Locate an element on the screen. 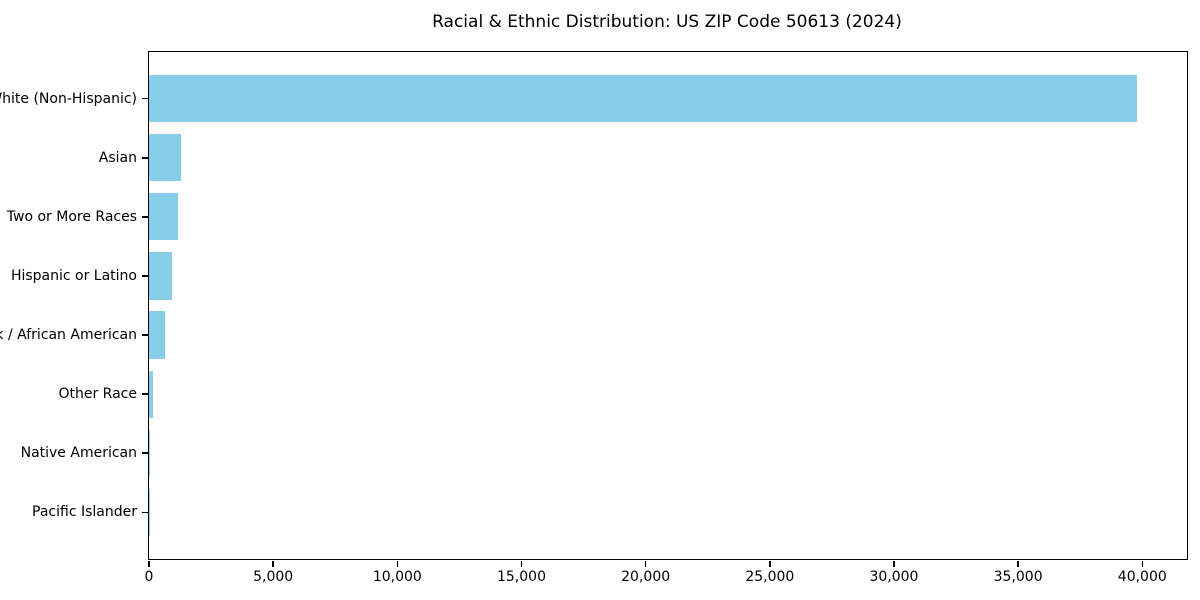 Image resolution: width=1200 pixels, height=600 pixels. x-tick-label: 10,000 is located at coordinates (397, 577).